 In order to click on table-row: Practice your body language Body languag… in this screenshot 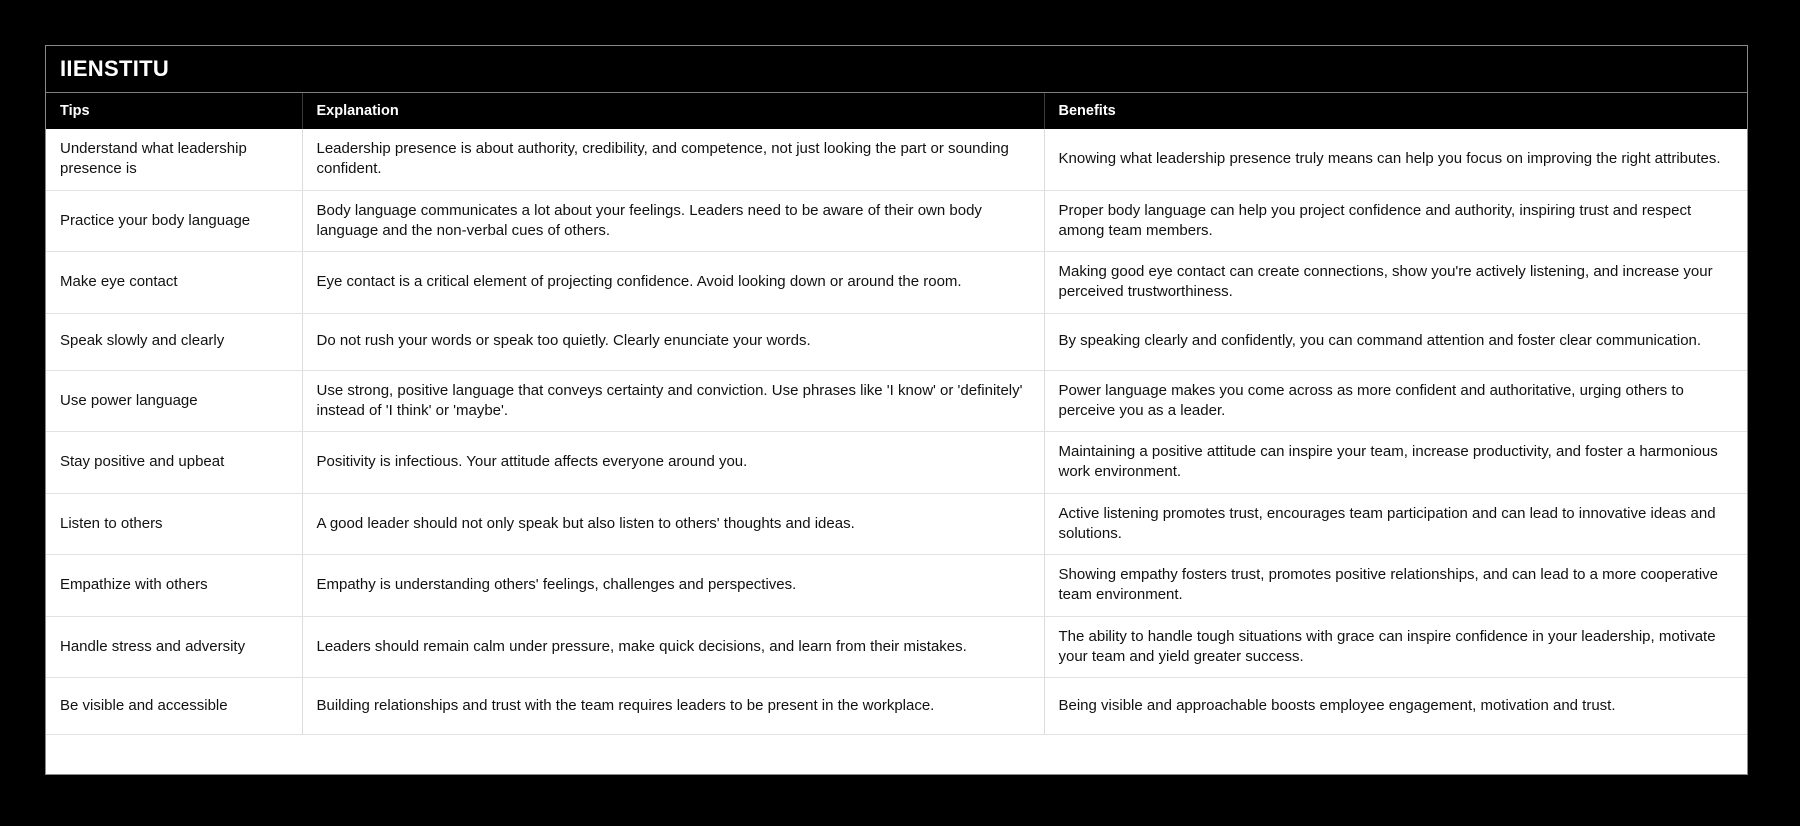, I will do `click(896, 221)`.